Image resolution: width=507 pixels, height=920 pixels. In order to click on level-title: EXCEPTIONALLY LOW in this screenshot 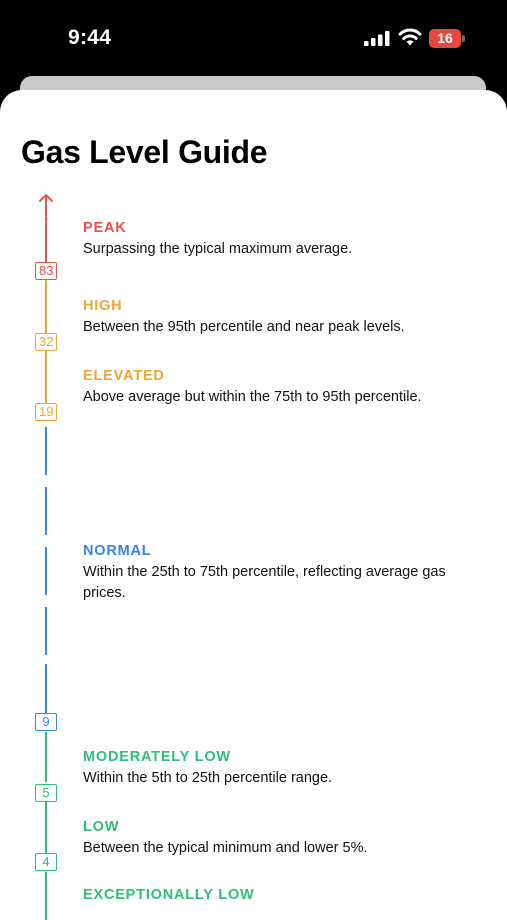, I will do `click(169, 895)`.